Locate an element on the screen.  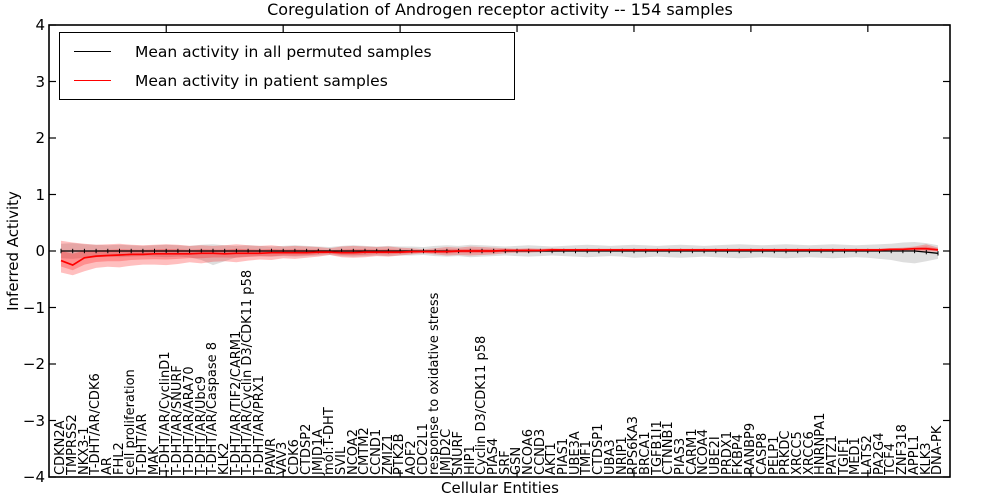
legend-label: Mean activity in all permuted samples is located at coordinates (283, 51).